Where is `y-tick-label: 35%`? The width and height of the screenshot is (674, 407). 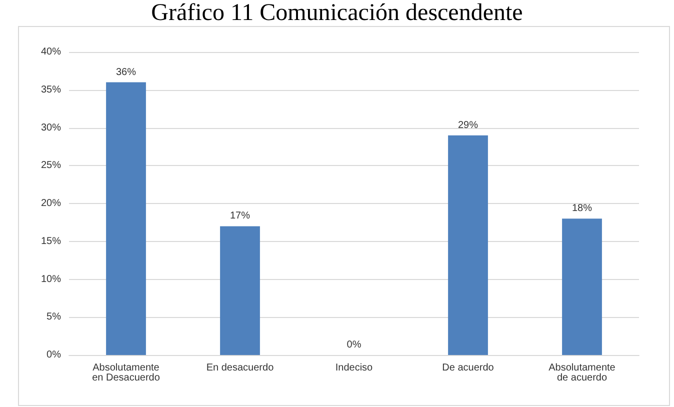
y-tick-label: 35% is located at coordinates (51, 90).